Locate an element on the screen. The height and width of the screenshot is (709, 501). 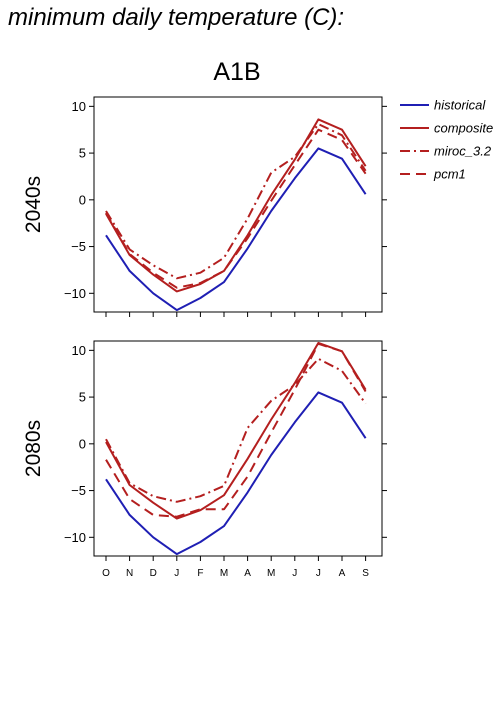
x-tick-label: D is located at coordinates (153, 573).